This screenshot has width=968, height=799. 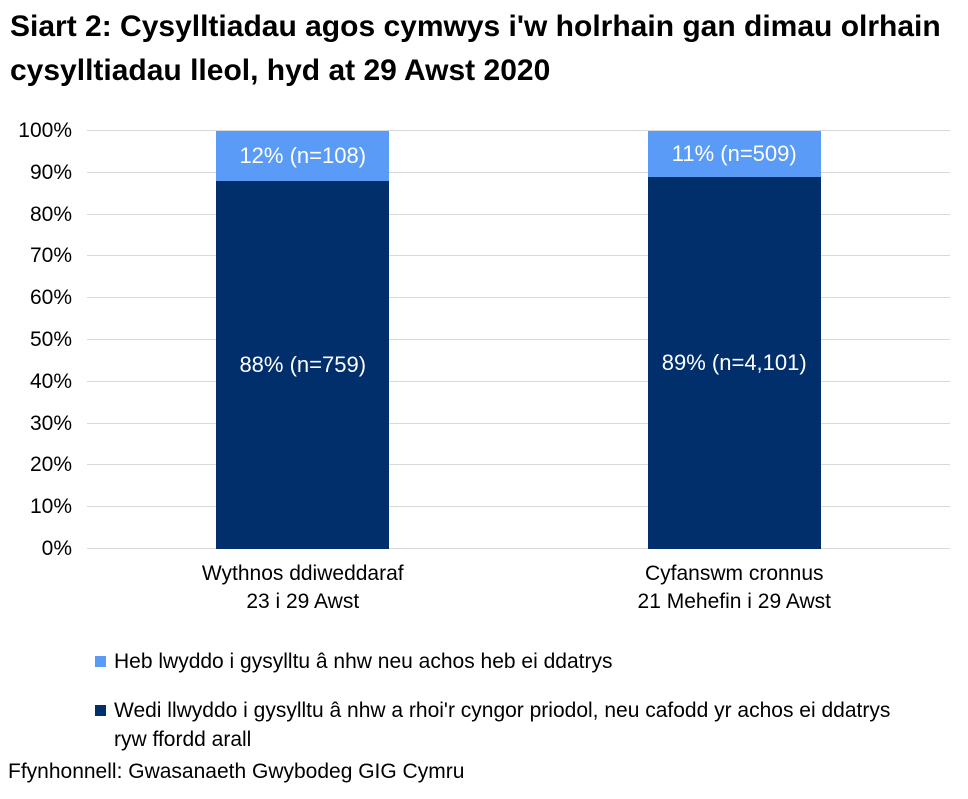 What do you see at coordinates (100, 661) in the screenshot?
I see `legend-marker-light_blue-icon` at bounding box center [100, 661].